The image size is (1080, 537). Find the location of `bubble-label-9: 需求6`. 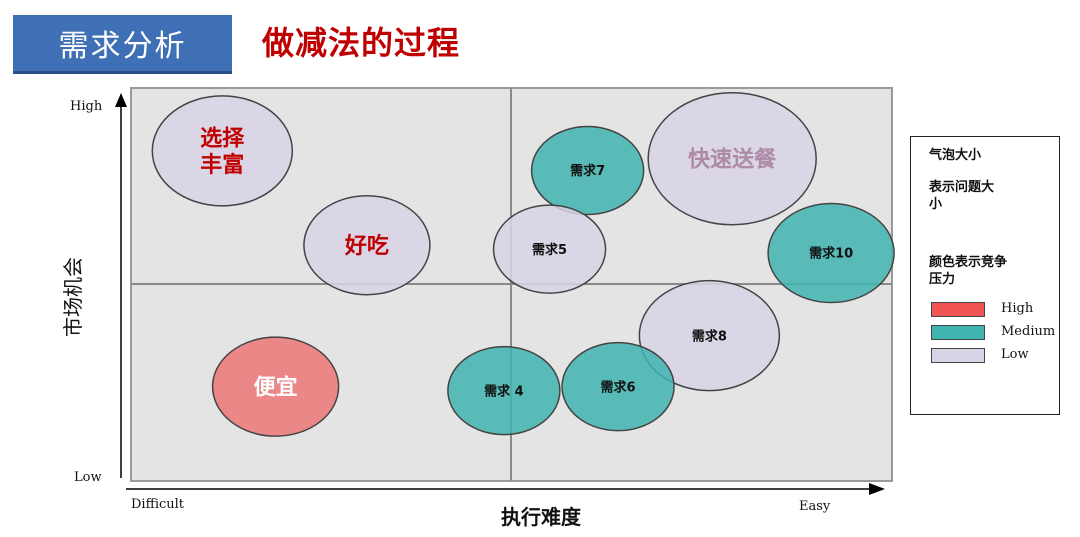

bubble-label-9: 需求6 is located at coordinates (618, 387).